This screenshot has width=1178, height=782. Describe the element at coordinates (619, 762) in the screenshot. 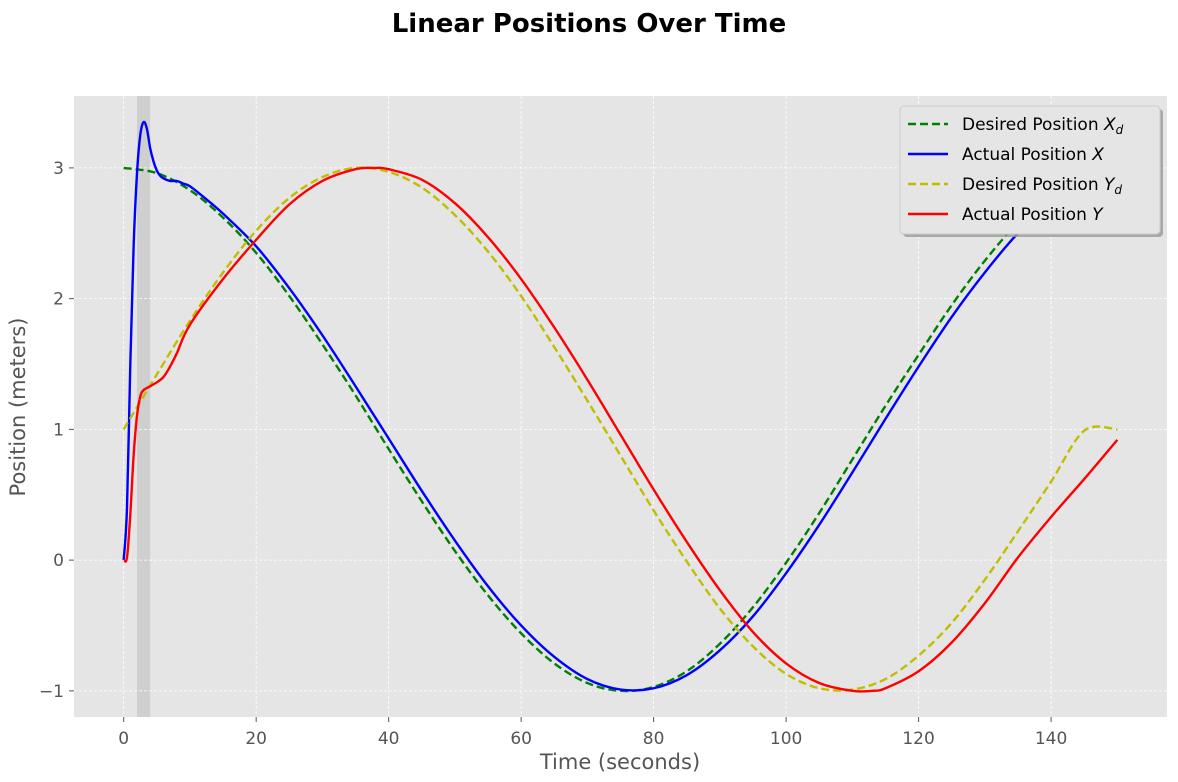

I see `x-axis-label: Time (seconds)` at that location.